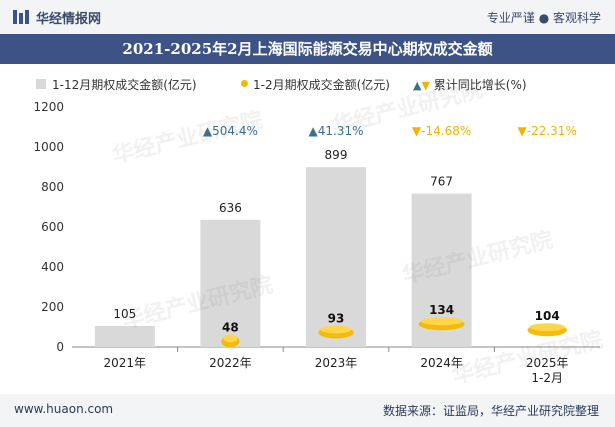 This screenshot has height=427, width=615. Describe the element at coordinates (230, 131) in the screenshot. I see `growth-label: ▲504.4%` at that location.